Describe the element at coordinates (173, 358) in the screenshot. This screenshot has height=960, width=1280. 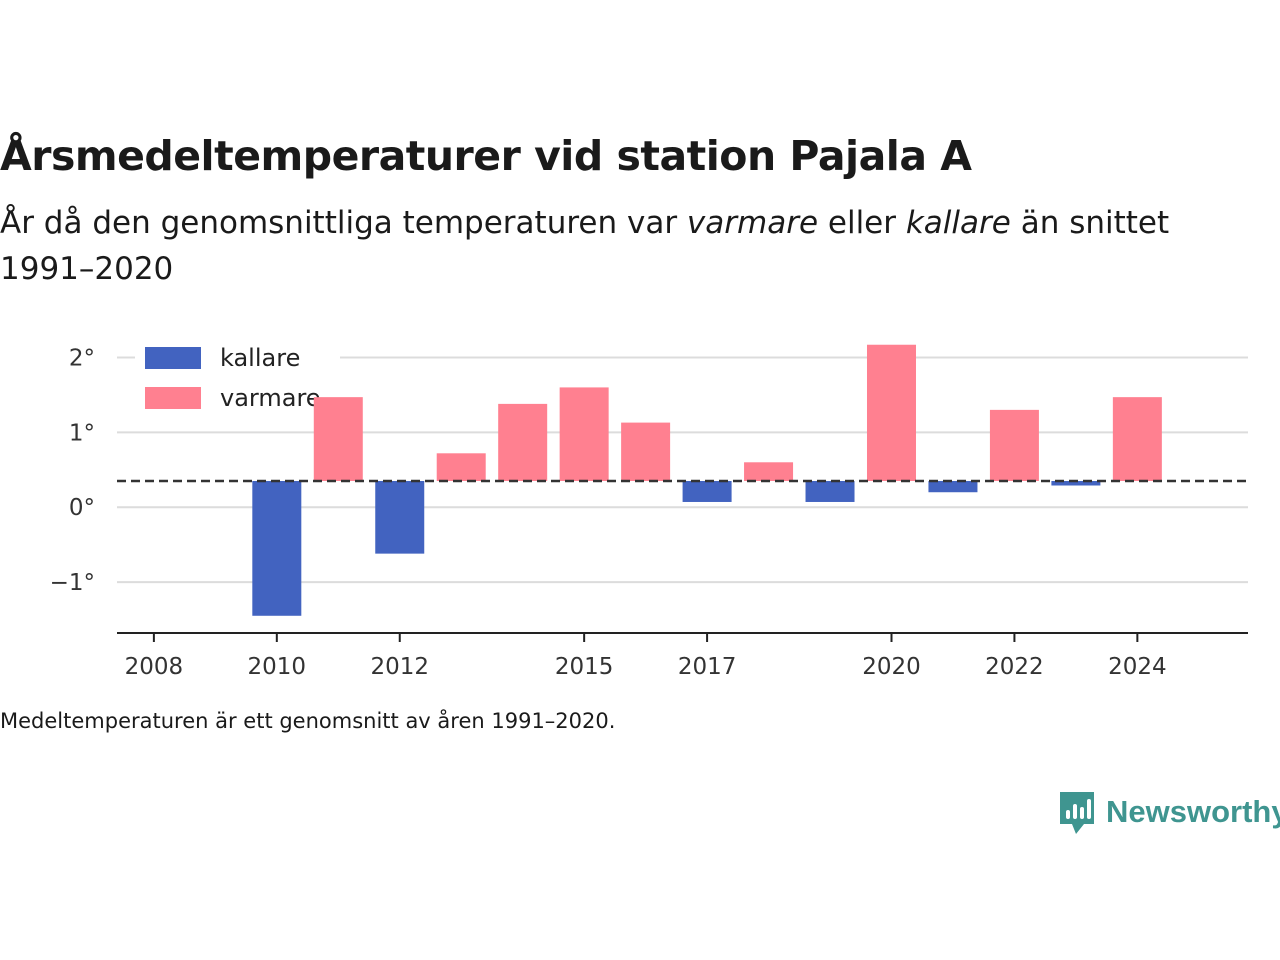
I see `legend-swatch-kallare` at that location.